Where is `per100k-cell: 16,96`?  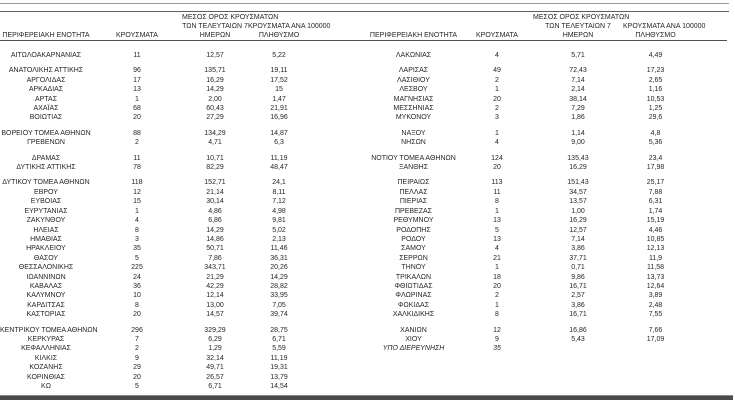
per100k-cell: 16,96 is located at coordinates (279, 118).